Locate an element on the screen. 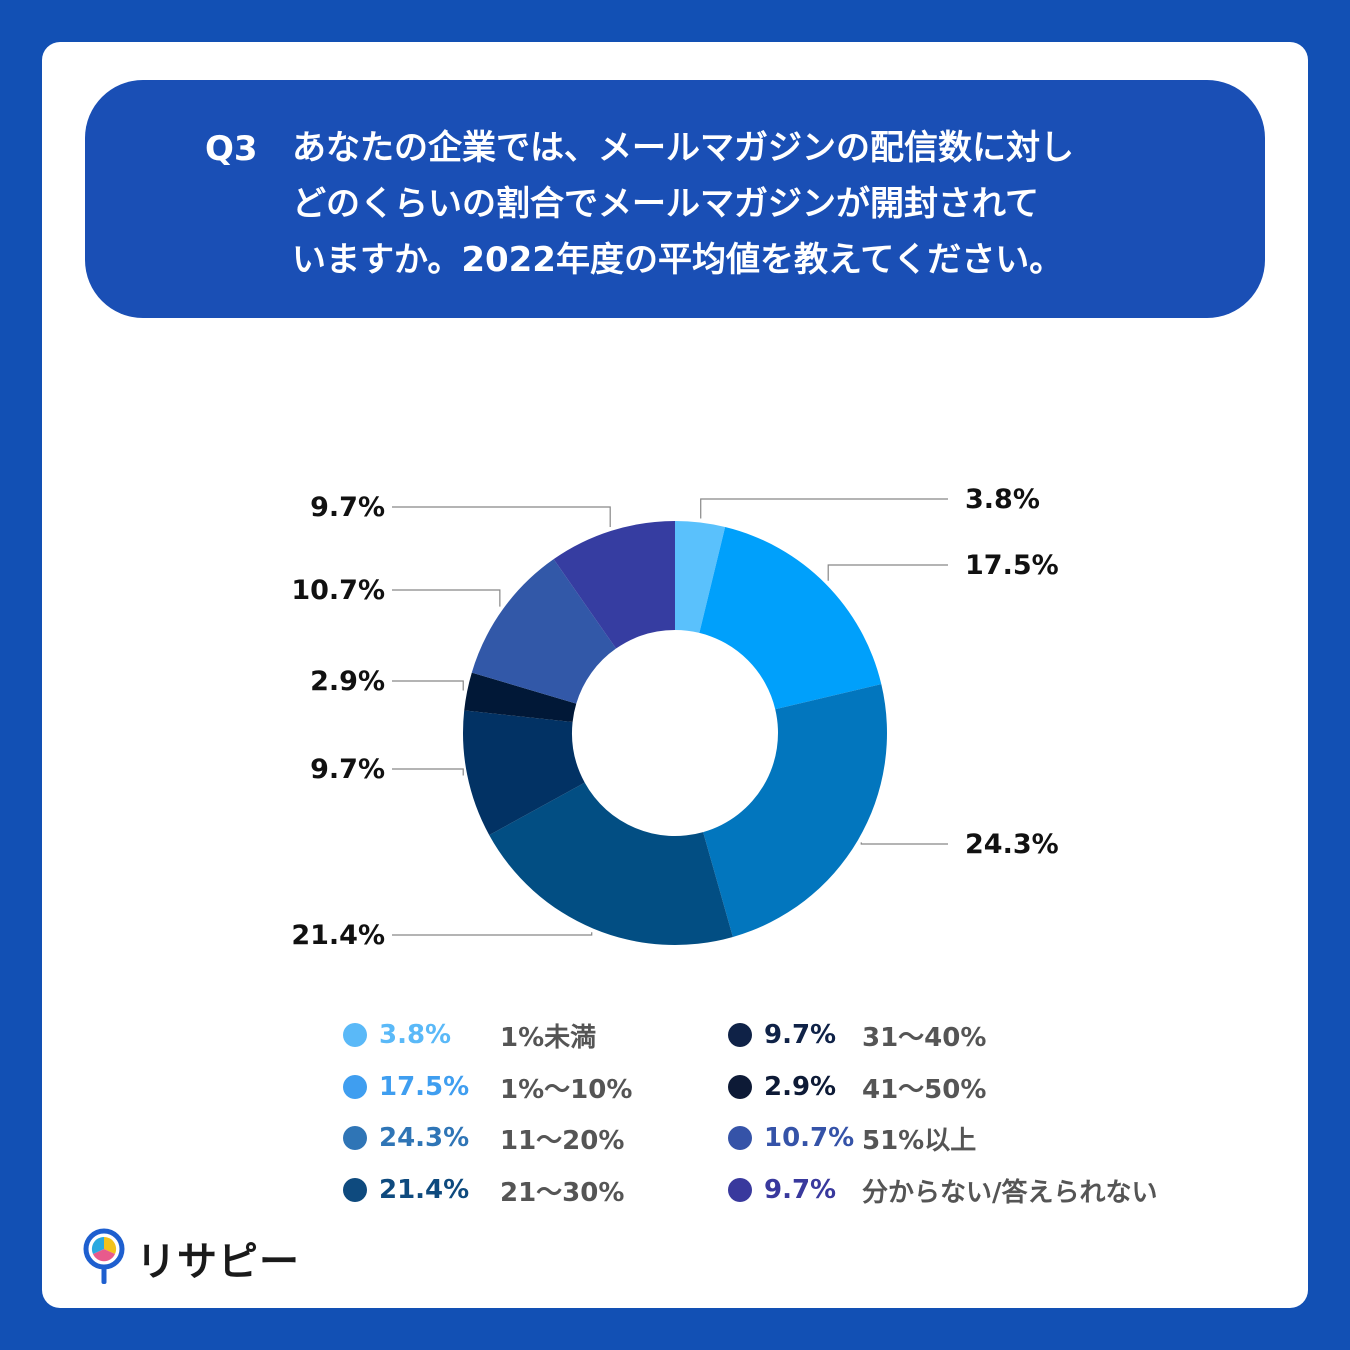  legend-label: 分からない/答えられない is located at coordinates (1010, 1192).